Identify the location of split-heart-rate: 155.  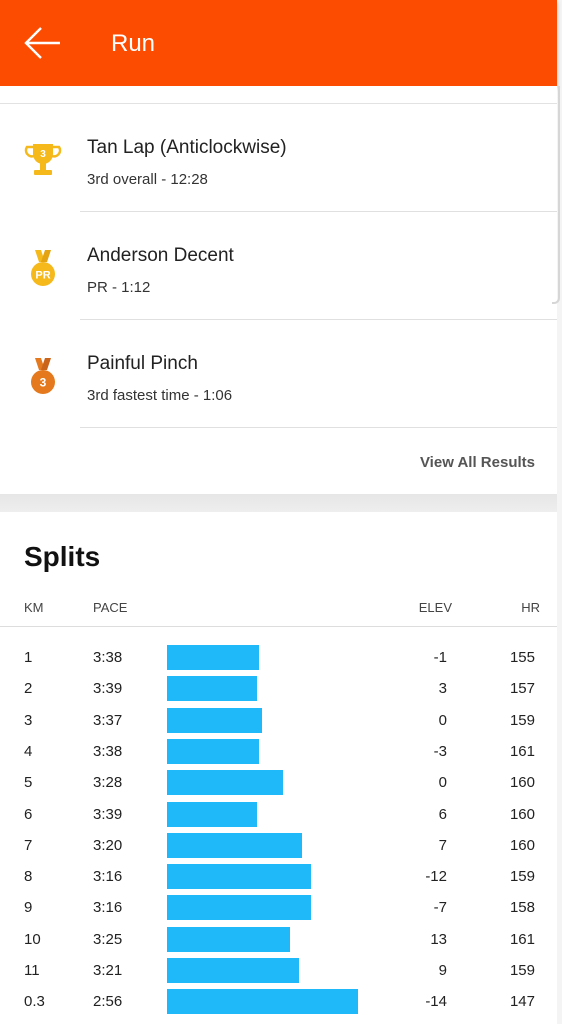
(522, 657).